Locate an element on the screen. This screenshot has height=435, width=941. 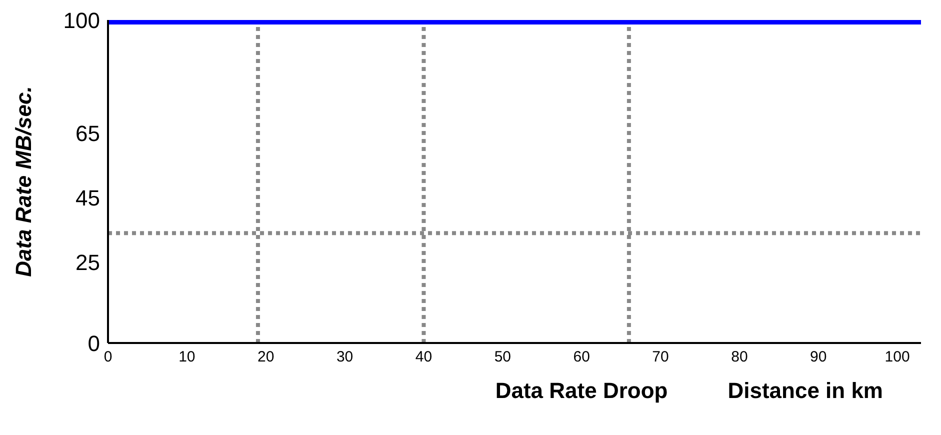
x-tick-label: 70 is located at coordinates (660, 357).